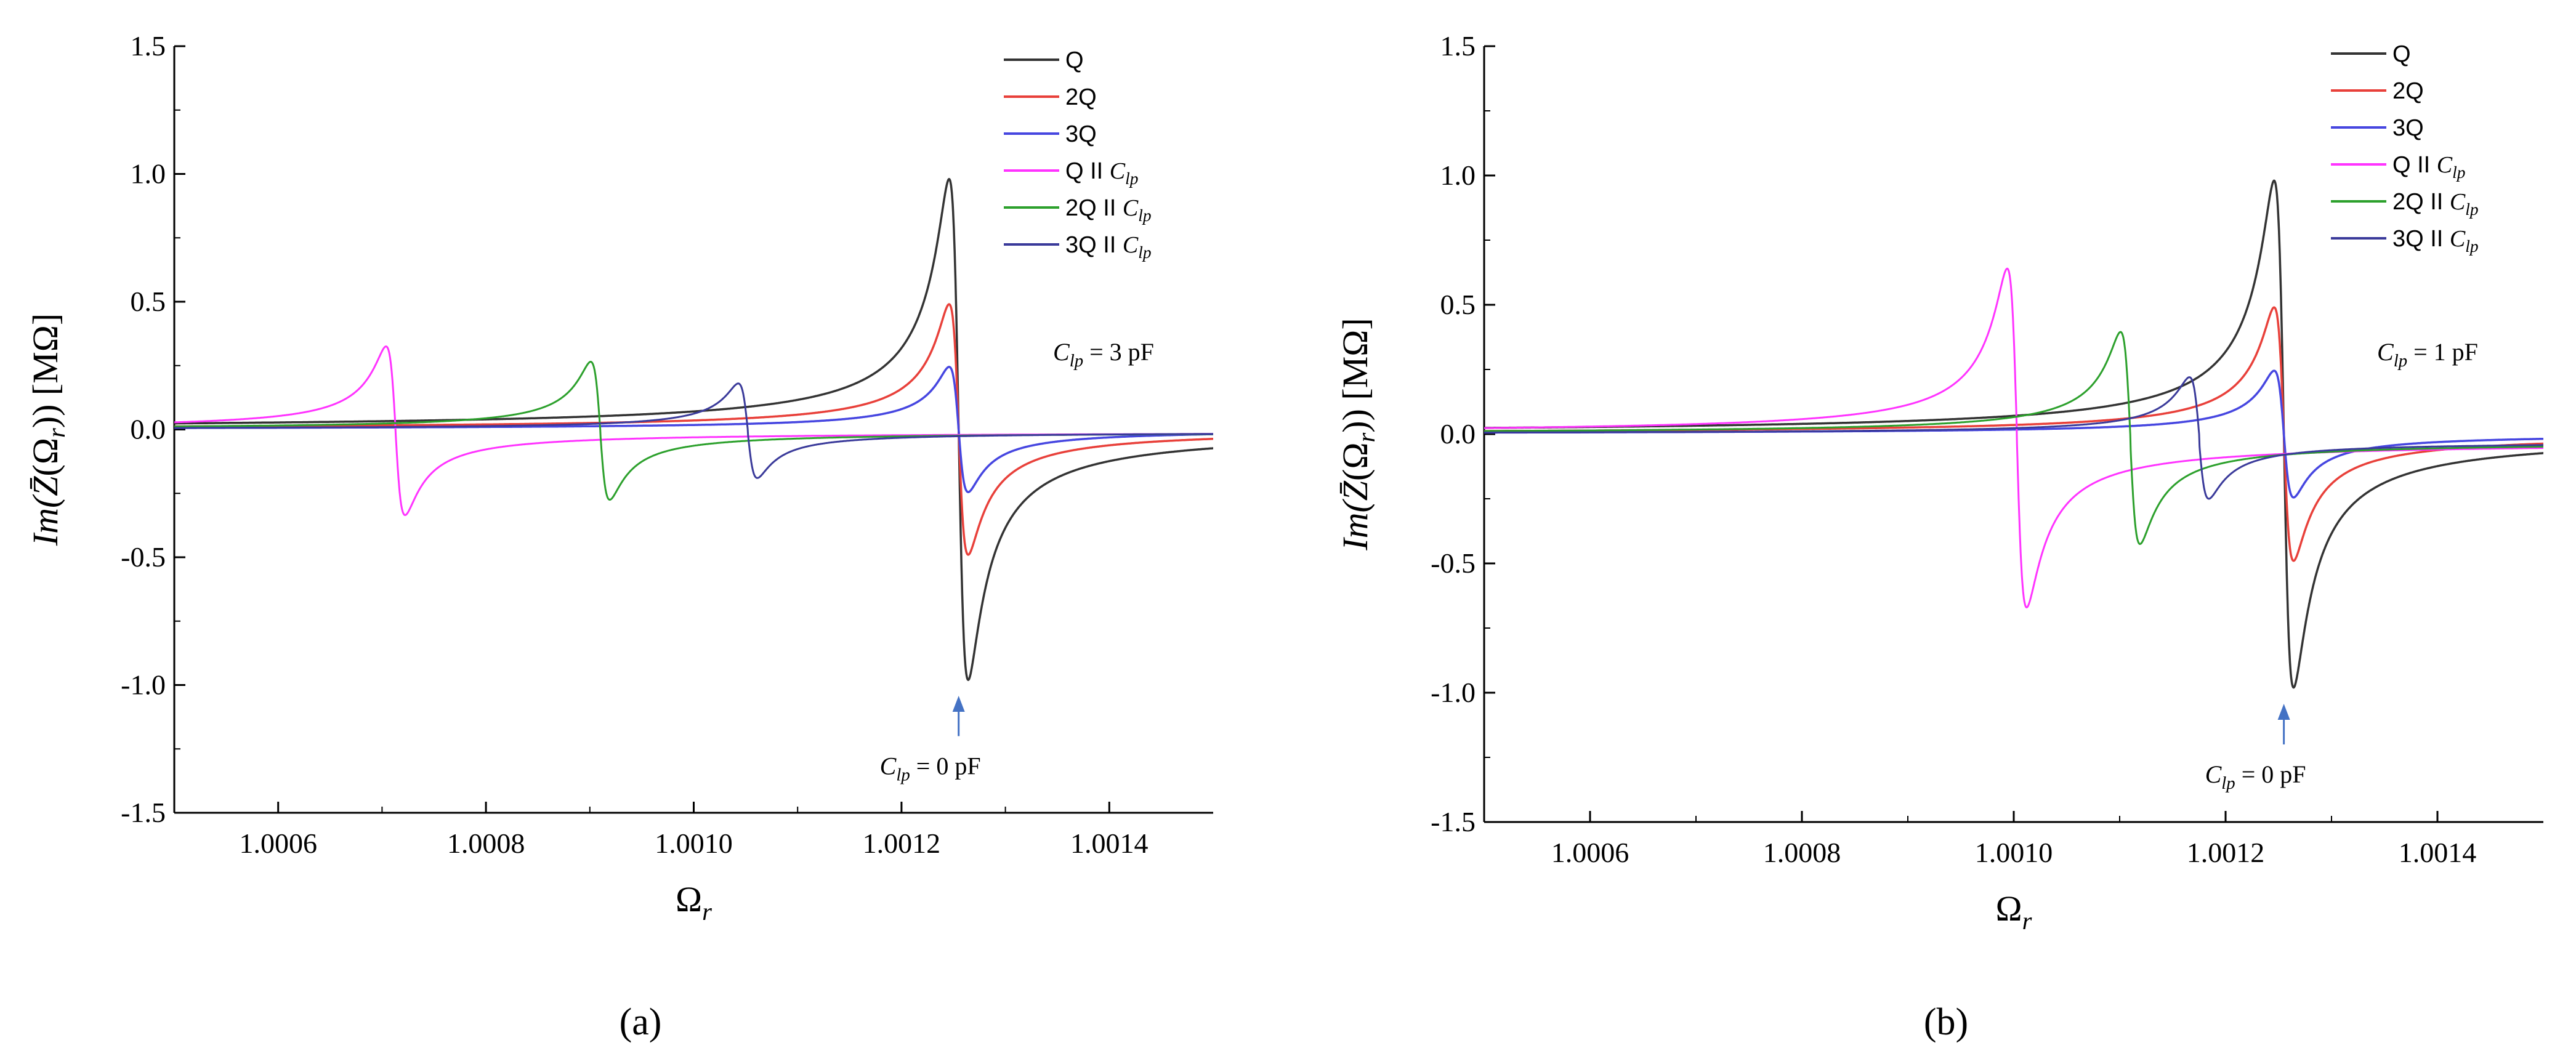 The image size is (2576, 1064). What do you see at coordinates (1946, 1022) in the screenshot?
I see `panel-label: (b)` at bounding box center [1946, 1022].